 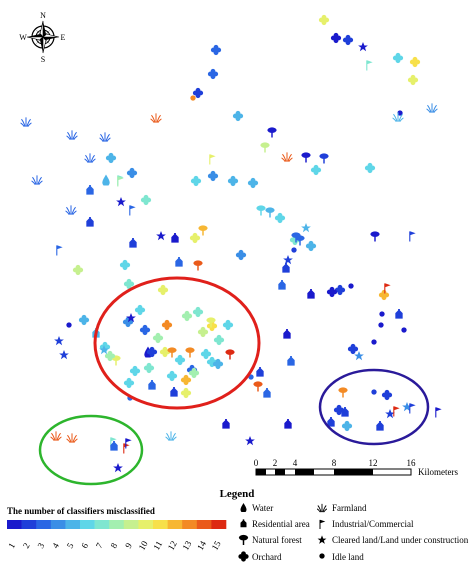 What do you see at coordinates (143, 545) in the screenshot?
I see `ramp-label: 10` at bounding box center [143, 545].